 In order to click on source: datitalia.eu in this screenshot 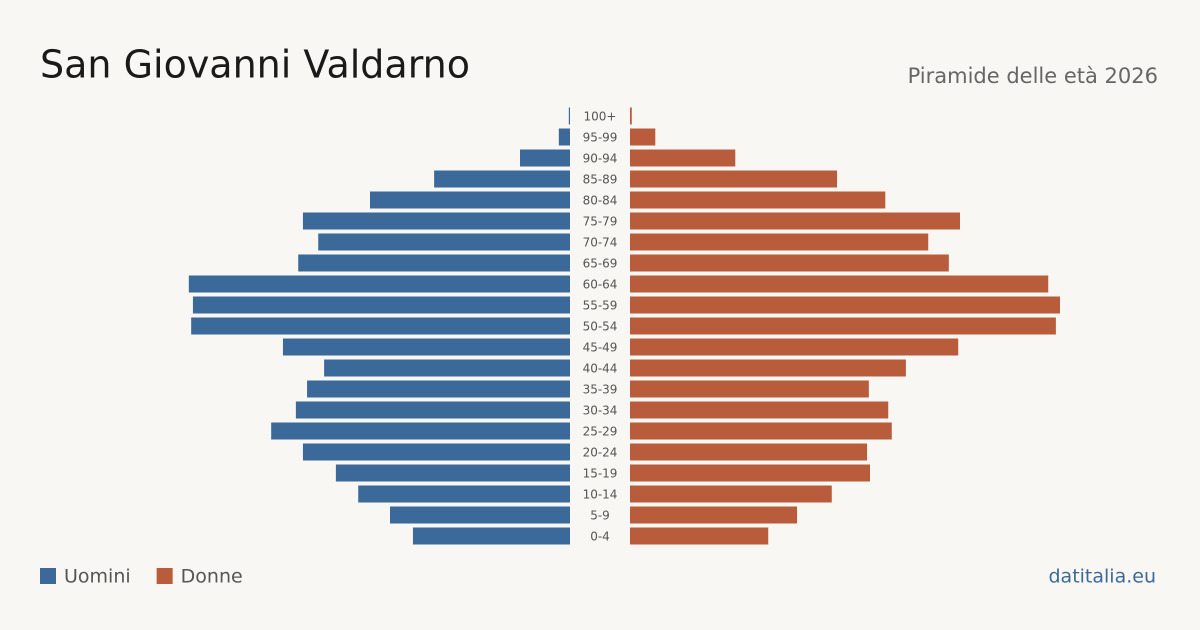, I will do `click(1103, 577)`.